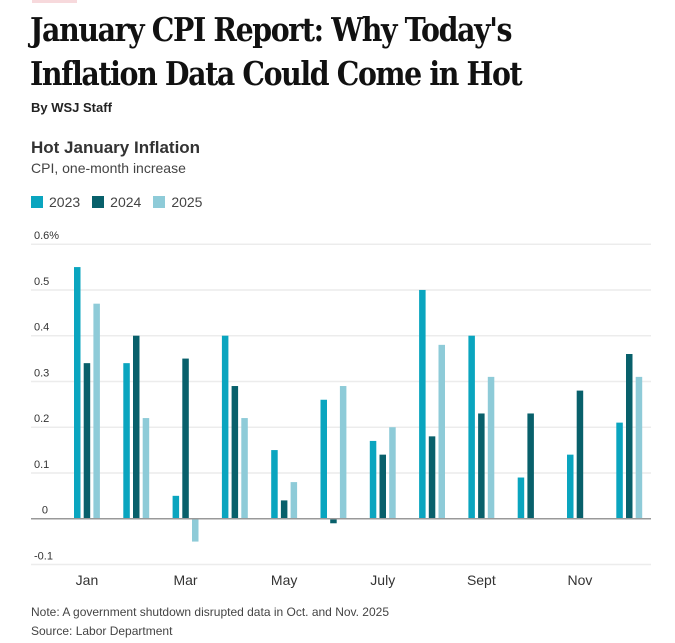 This screenshot has width=675, height=643. What do you see at coordinates (45, 511) in the screenshot?
I see `y-tick-label: 0` at bounding box center [45, 511].